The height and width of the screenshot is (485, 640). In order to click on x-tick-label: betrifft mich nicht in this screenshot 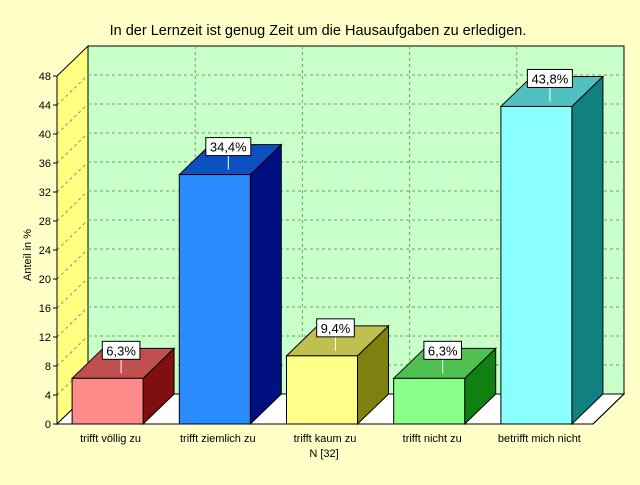, I will do `click(539, 439)`.